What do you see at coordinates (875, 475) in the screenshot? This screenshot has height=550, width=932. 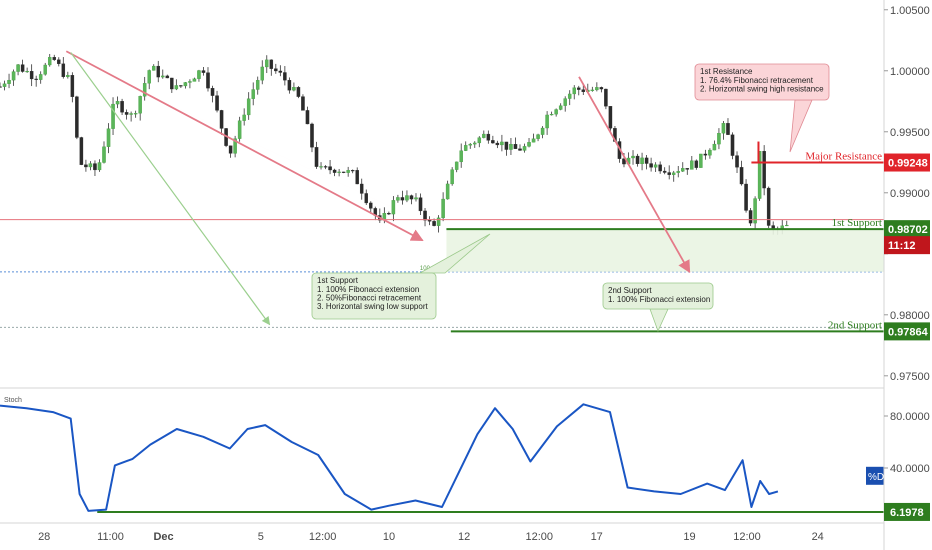 I see `stoch-series-badge` at bounding box center [875, 475].